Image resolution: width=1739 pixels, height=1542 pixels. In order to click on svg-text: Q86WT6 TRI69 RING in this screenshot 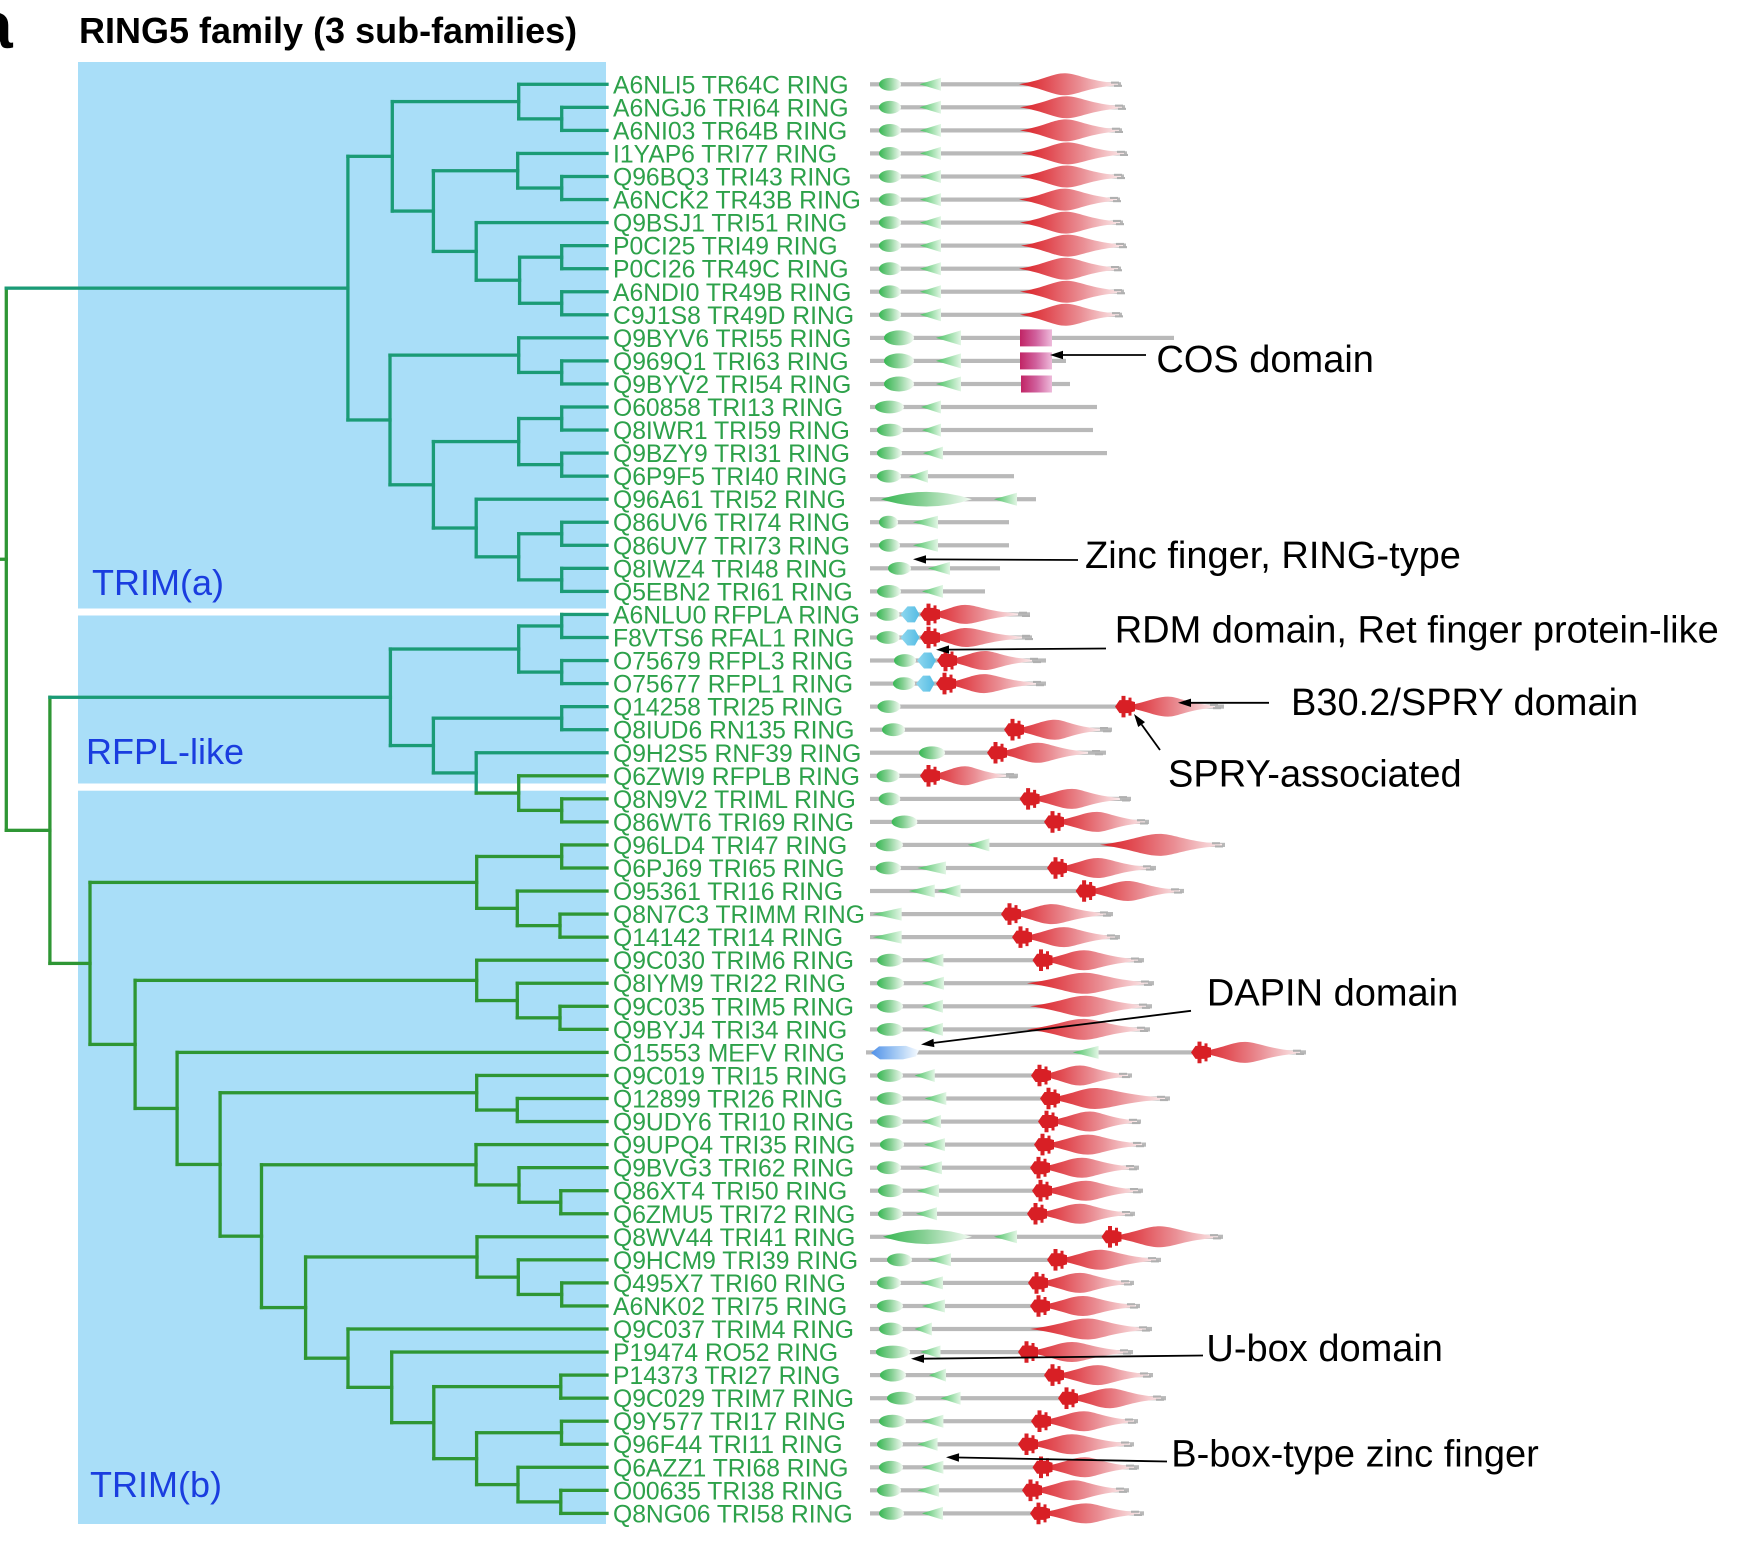, I will do `click(733, 823)`.